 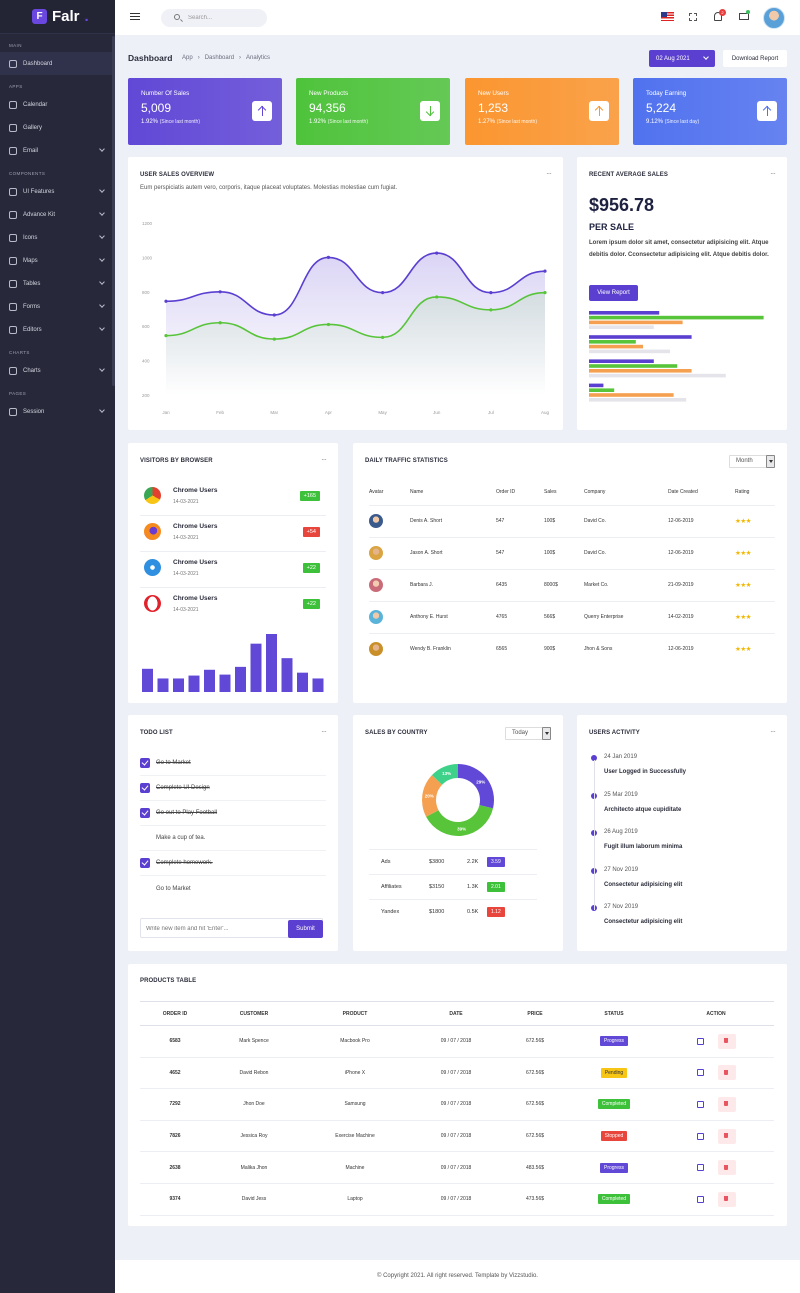 What do you see at coordinates (693, 17) in the screenshot?
I see `fullscreen-icon` at bounding box center [693, 17].